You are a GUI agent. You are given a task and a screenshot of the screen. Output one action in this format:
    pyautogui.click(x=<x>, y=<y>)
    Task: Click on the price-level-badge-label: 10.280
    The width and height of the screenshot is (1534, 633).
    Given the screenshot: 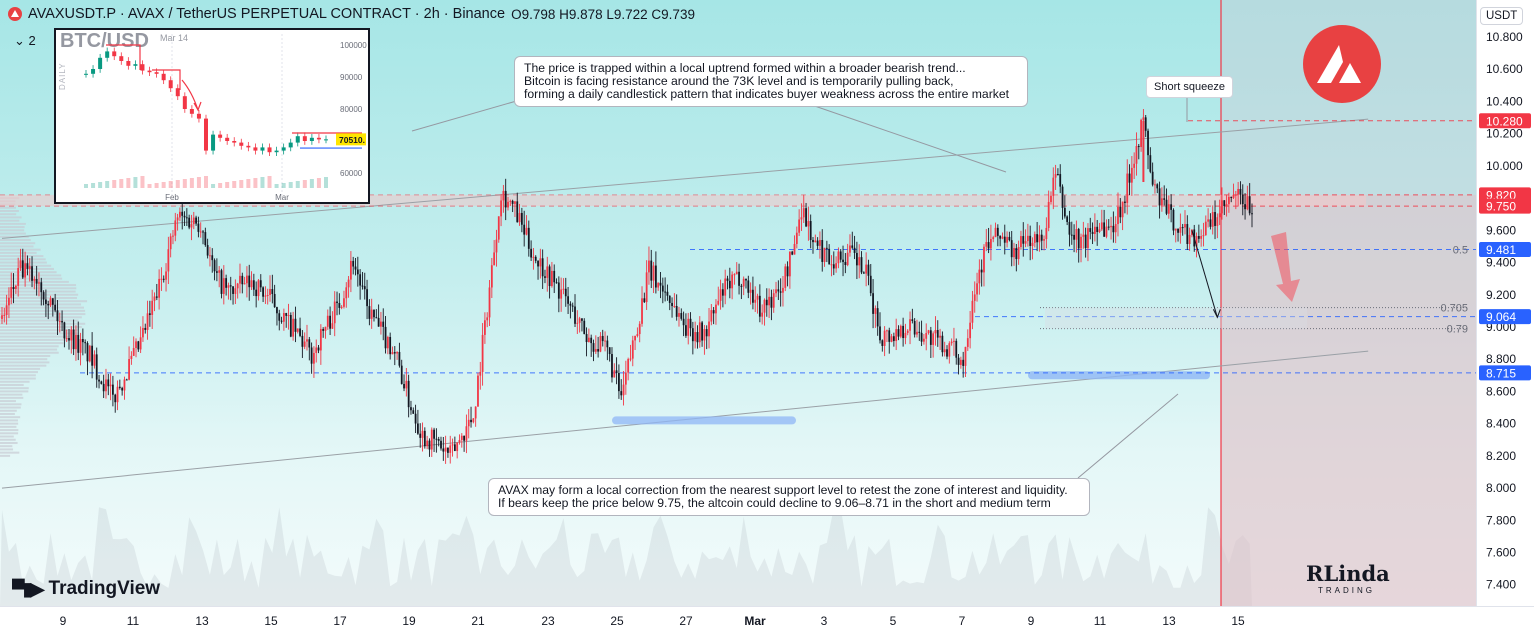 What is the action you would take?
    pyautogui.click(x=1504, y=121)
    